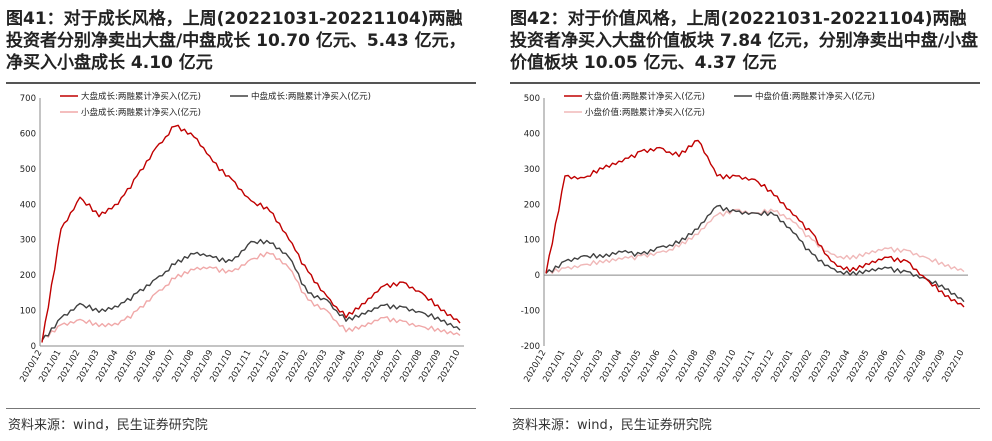 This screenshot has width=992, height=441. What do you see at coordinates (141, 96) in the screenshot?
I see `legend-label: 大盘成长:两融累计净买入(亿元)` at bounding box center [141, 96].